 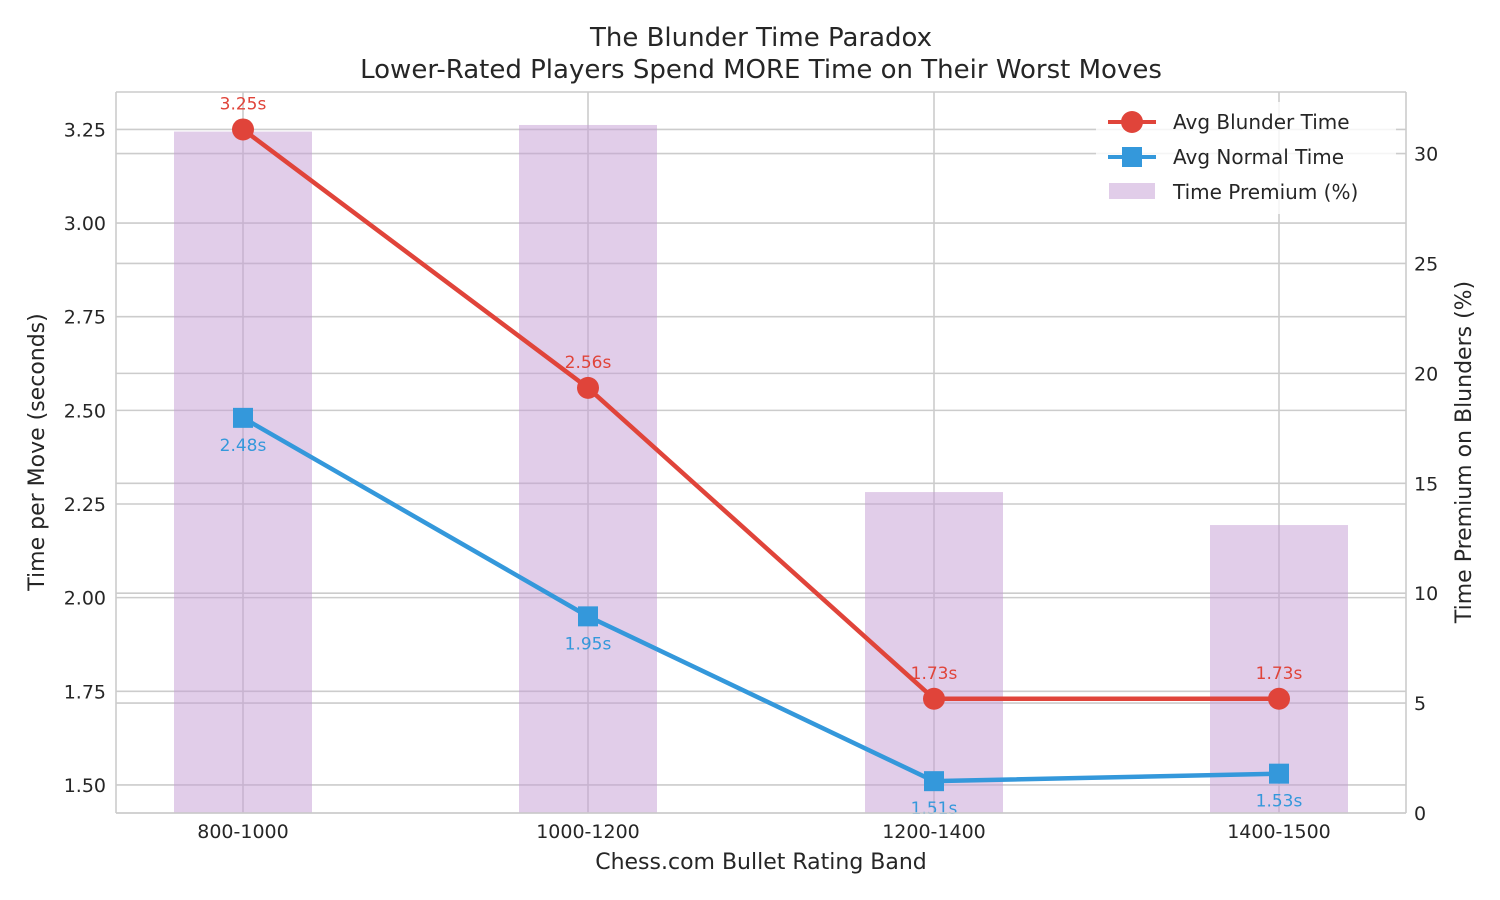 I want to click on legend-marker-blunder, so click(x=1132, y=122).